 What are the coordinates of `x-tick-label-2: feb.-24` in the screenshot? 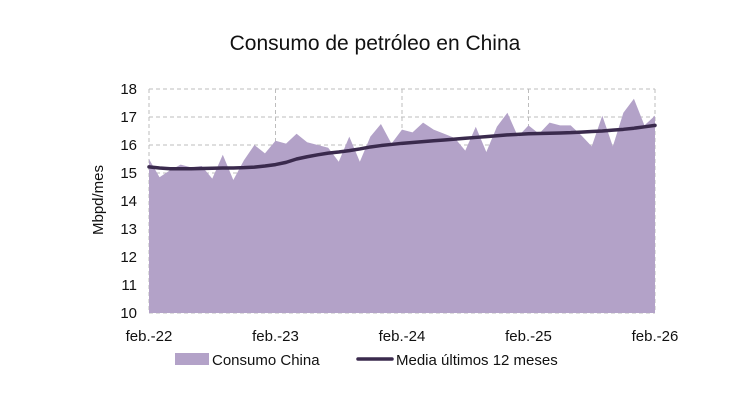 It's located at (402, 336).